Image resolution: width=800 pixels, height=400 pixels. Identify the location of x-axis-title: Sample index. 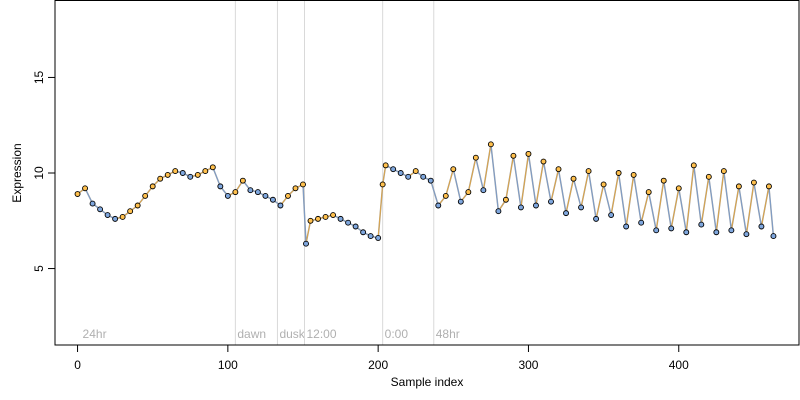
(427, 382).